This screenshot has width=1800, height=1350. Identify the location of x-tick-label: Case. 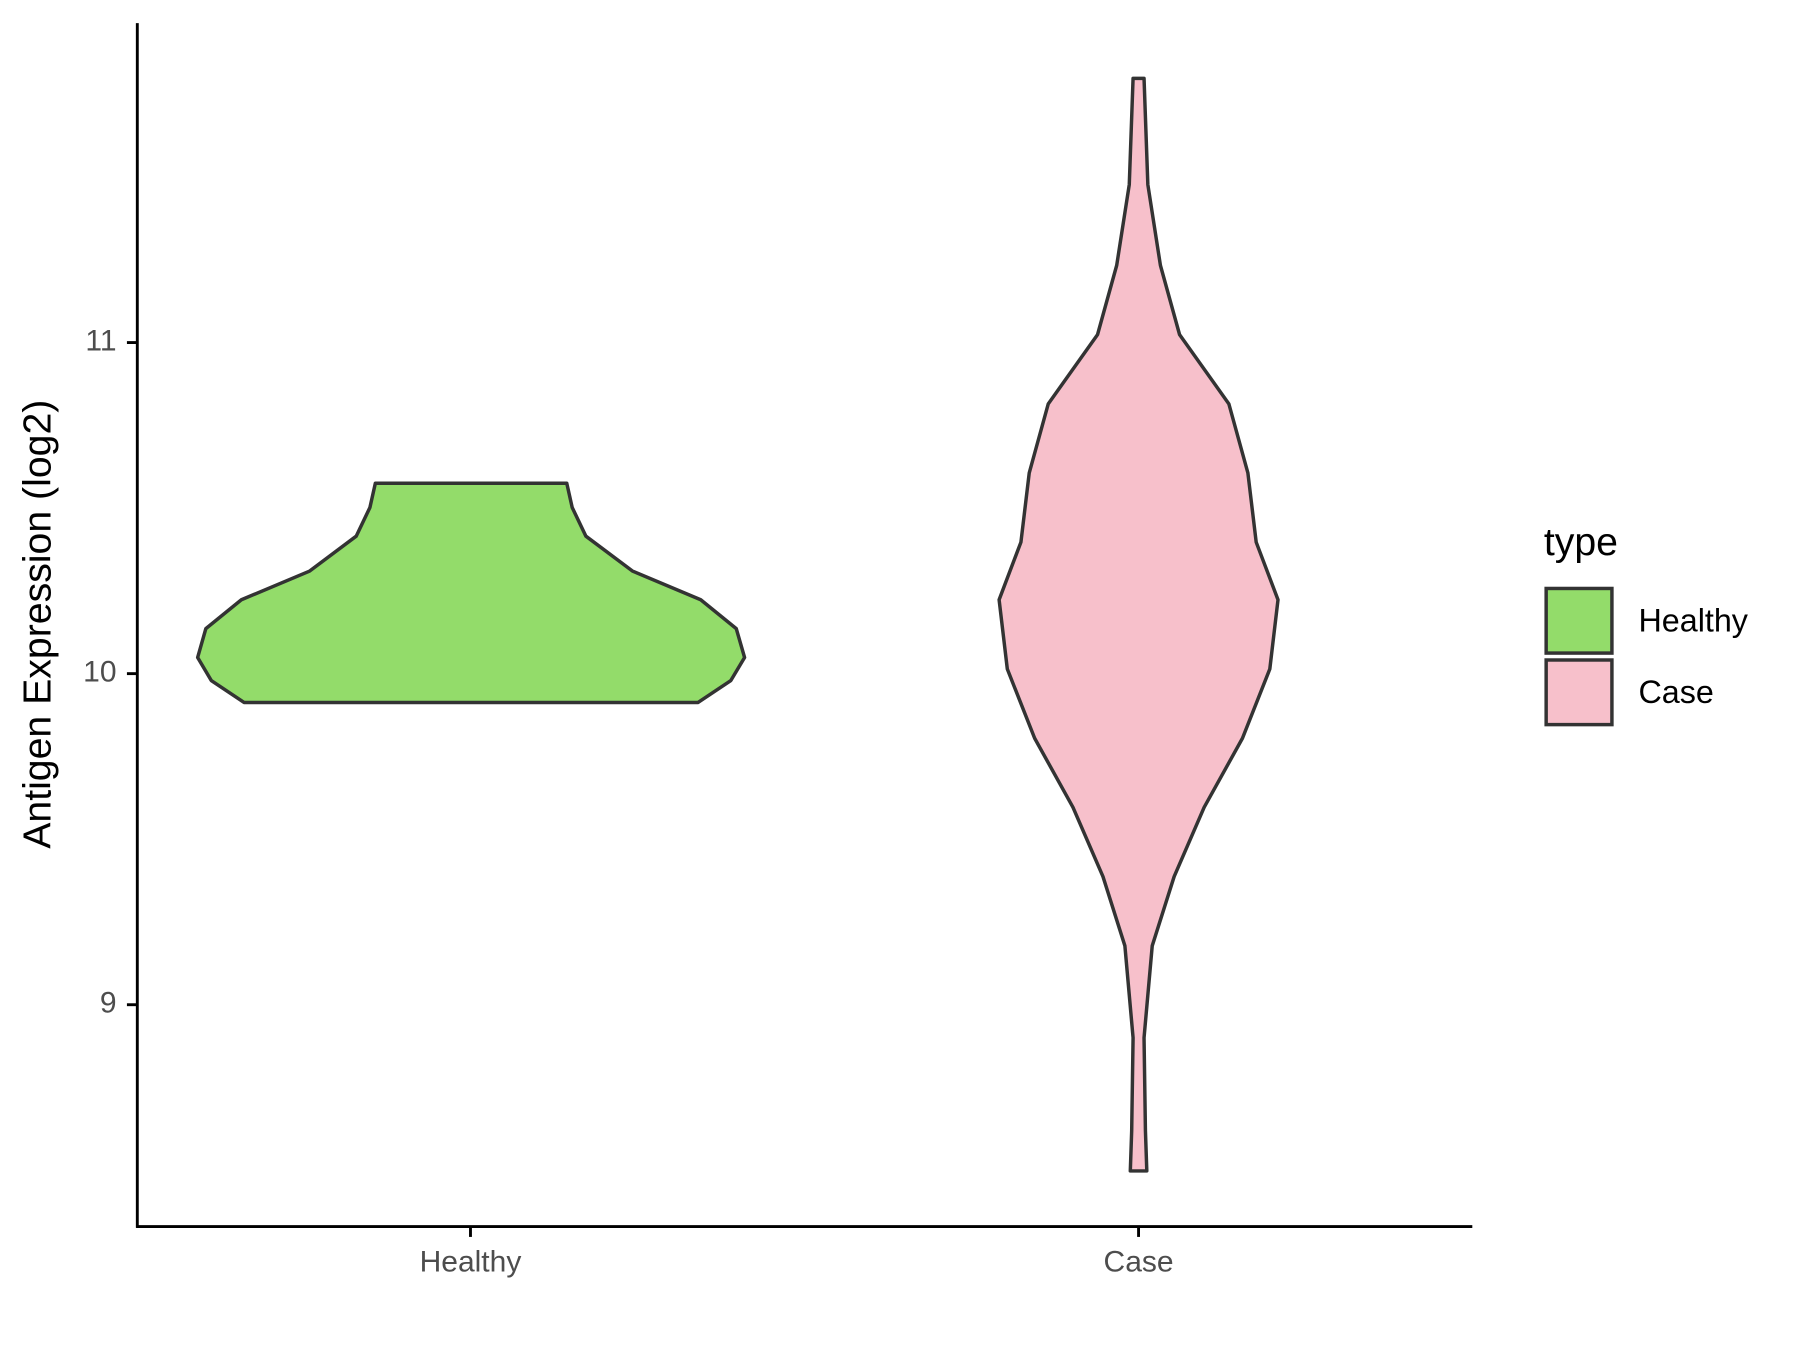
(1139, 1261).